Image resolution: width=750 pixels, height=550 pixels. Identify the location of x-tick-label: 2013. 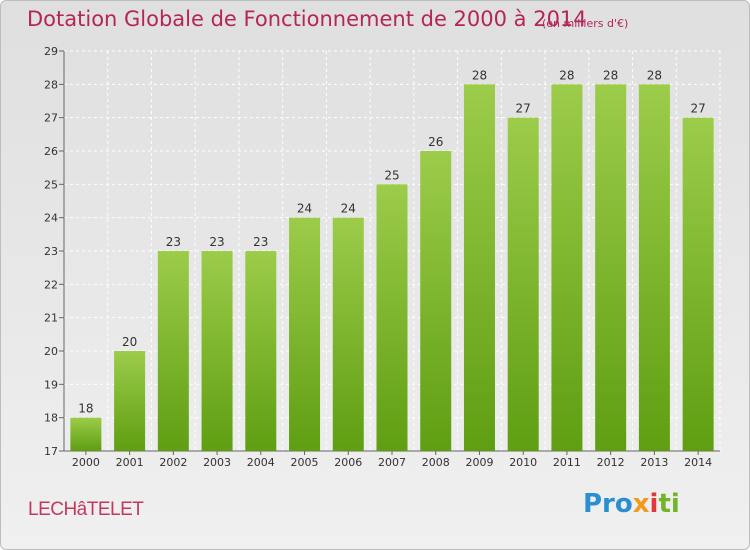
(654, 462).